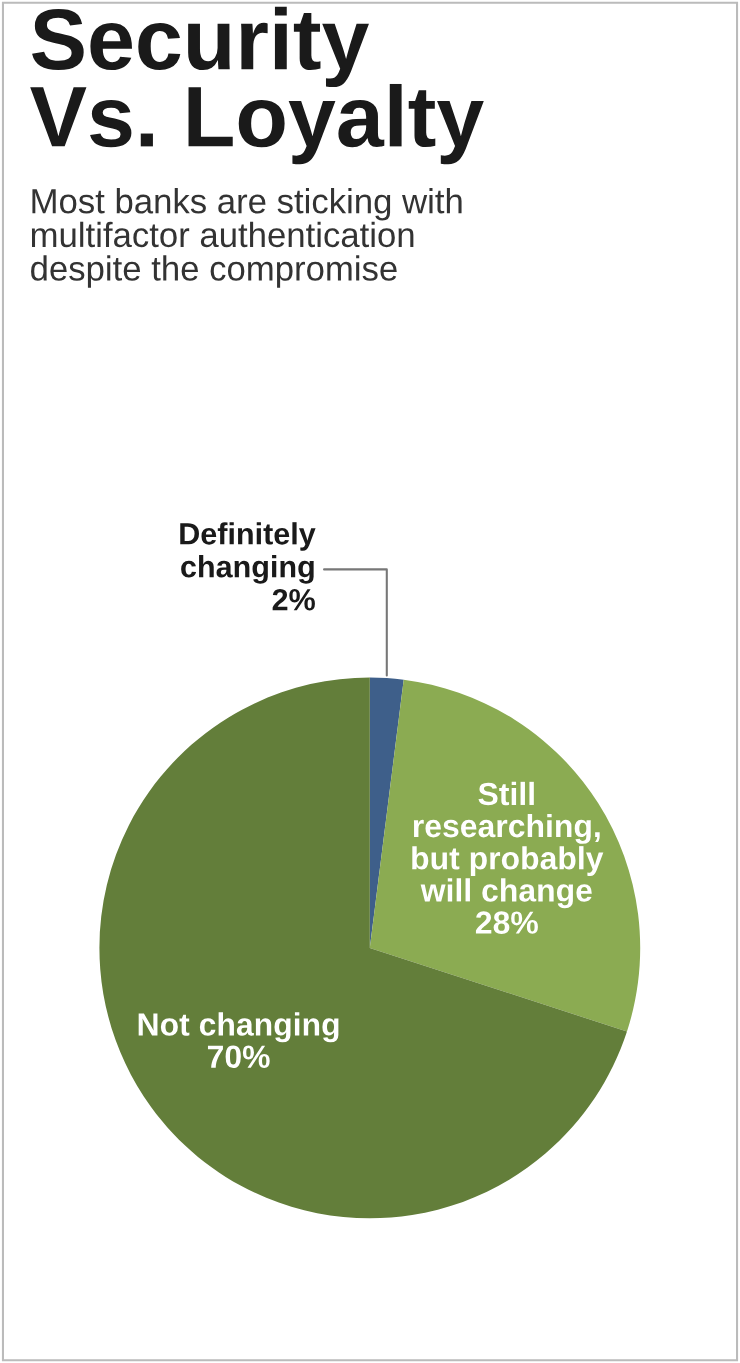  Describe the element at coordinates (506, 922) in the screenshot. I see `data-label: 28%` at that location.